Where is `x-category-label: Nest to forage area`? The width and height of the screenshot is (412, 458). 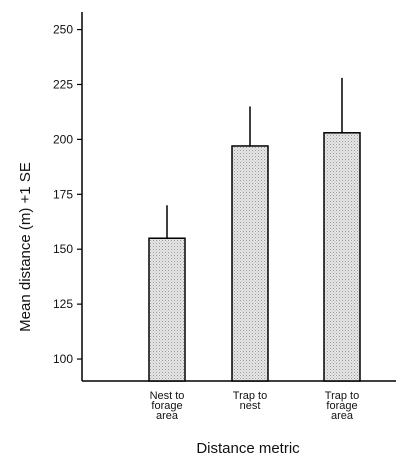 x-category-label: Nest to forage area is located at coordinates (167, 406).